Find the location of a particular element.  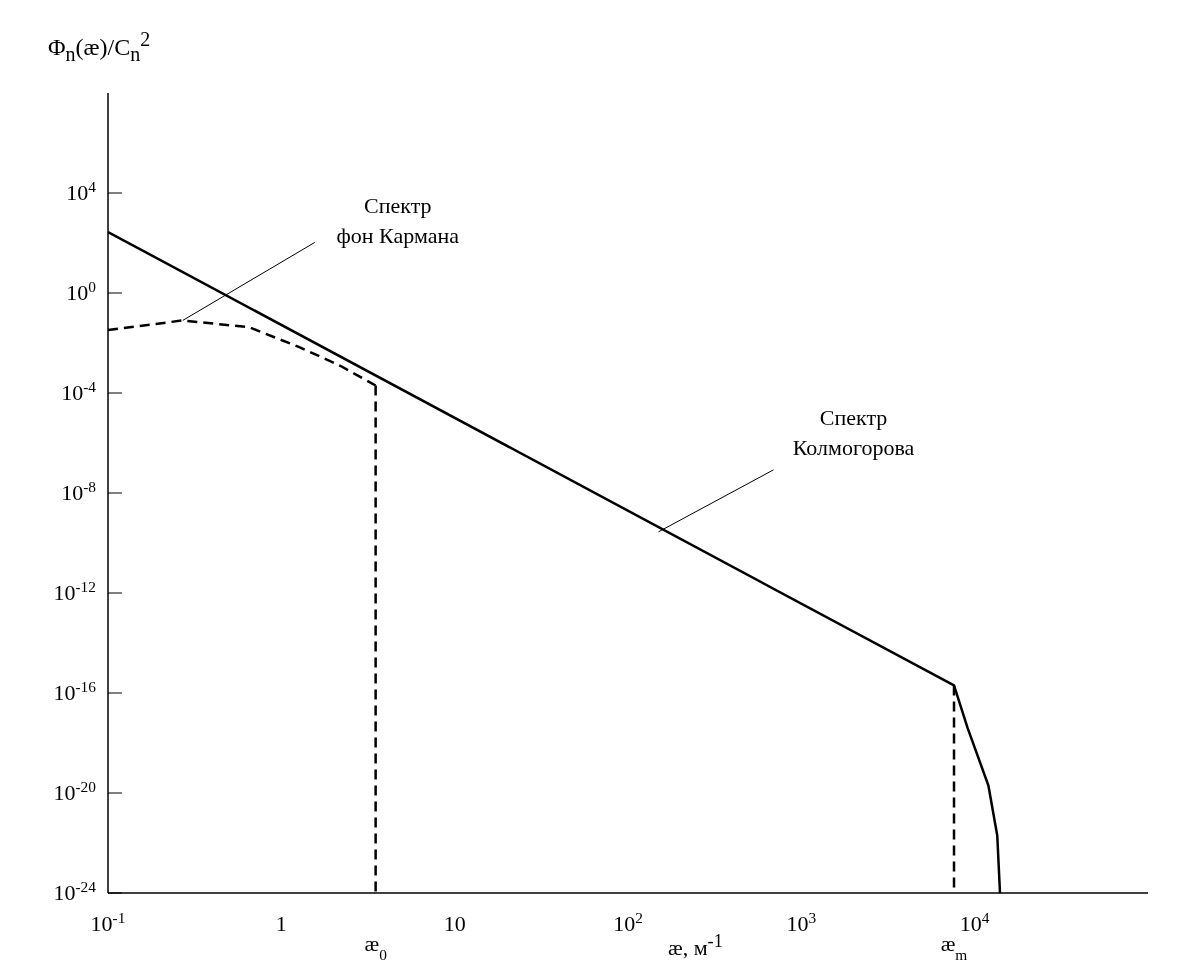

y-tick-label: 10$^{-16}$ is located at coordinates (75, 691).